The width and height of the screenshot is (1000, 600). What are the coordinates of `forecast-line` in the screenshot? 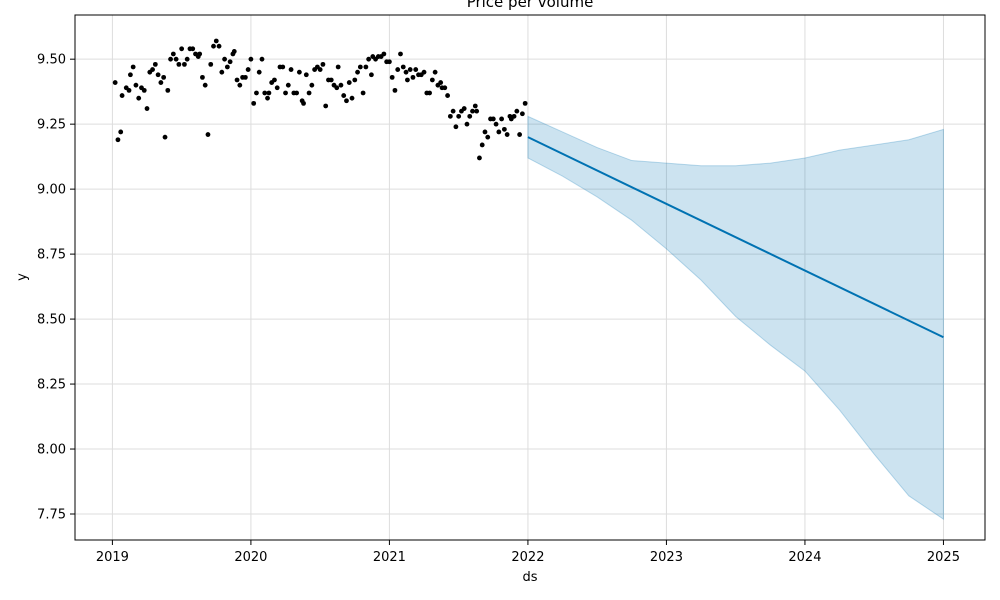 It's located at (735, 237).